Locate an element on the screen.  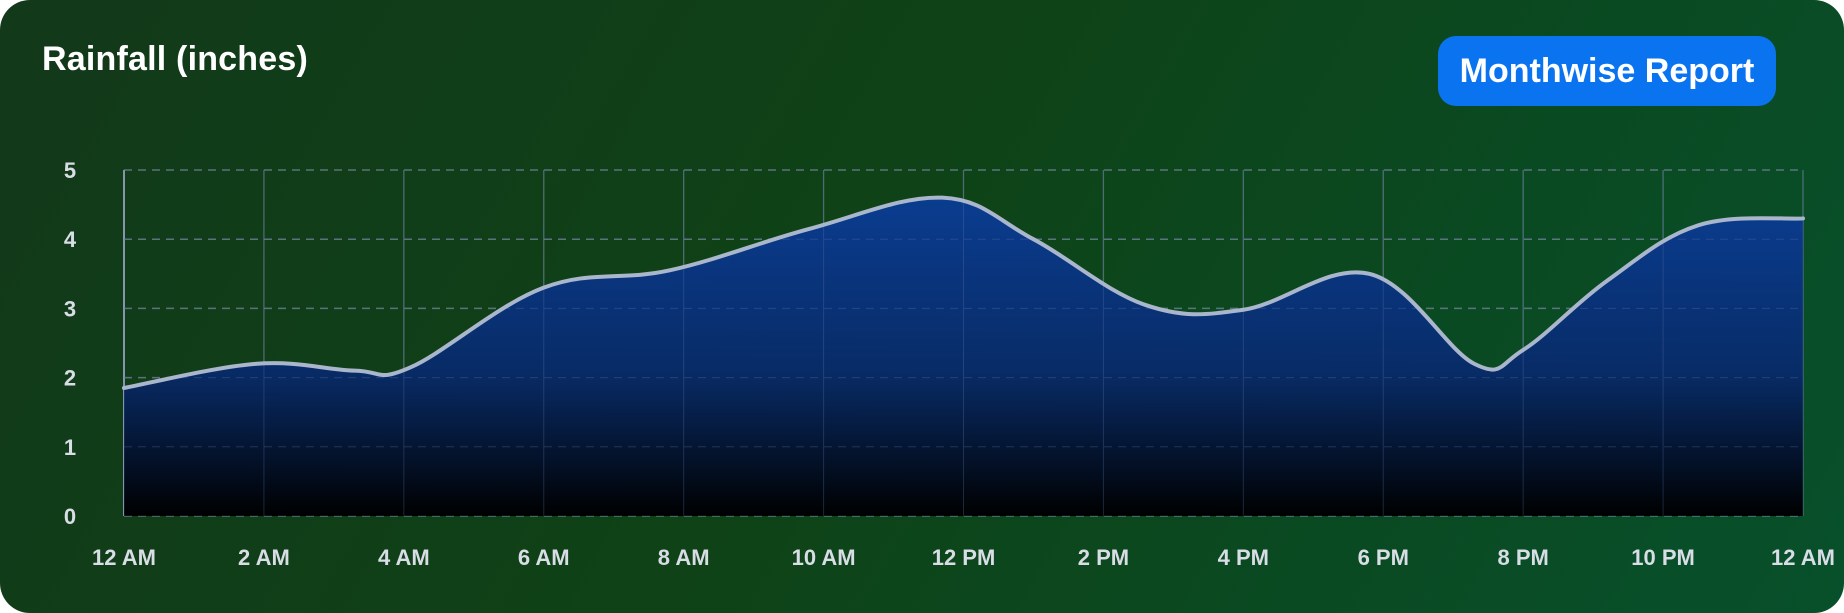
x-tick-label: 2 AM is located at coordinates (264, 557).